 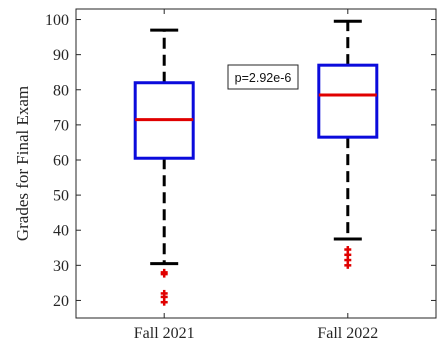 What do you see at coordinates (164, 333) in the screenshot?
I see `x-tick-label: Fall 2021` at bounding box center [164, 333].